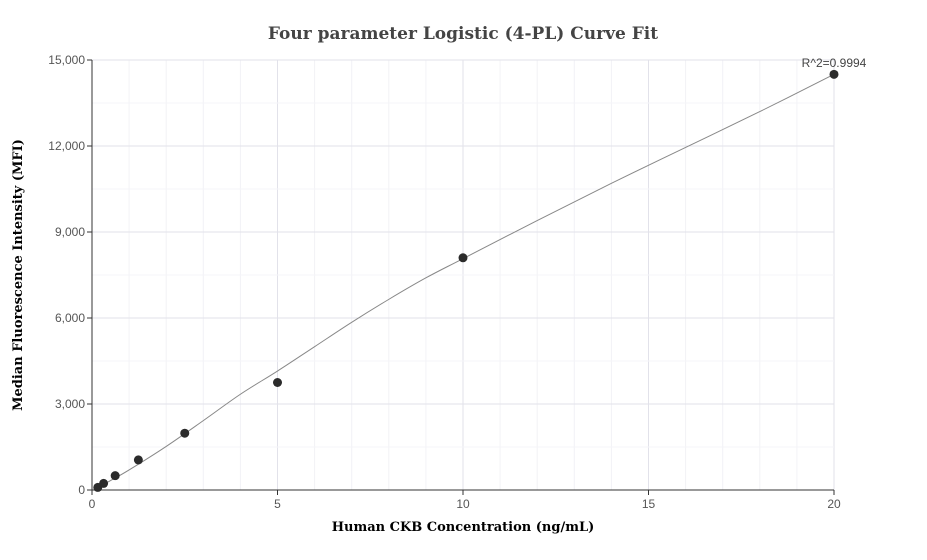  Describe the element at coordinates (18, 275) in the screenshot. I see `y-axis-label: Median Fluorescence Intensity (MFI)` at that location.